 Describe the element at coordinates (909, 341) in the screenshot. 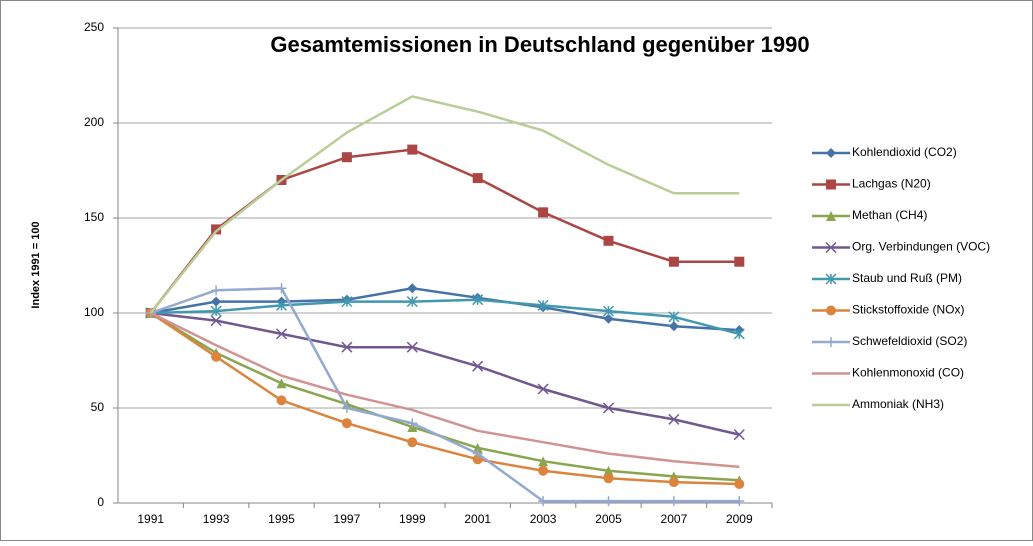

I see `legend-label: Schwefeldioxid (SO2)` at that location.